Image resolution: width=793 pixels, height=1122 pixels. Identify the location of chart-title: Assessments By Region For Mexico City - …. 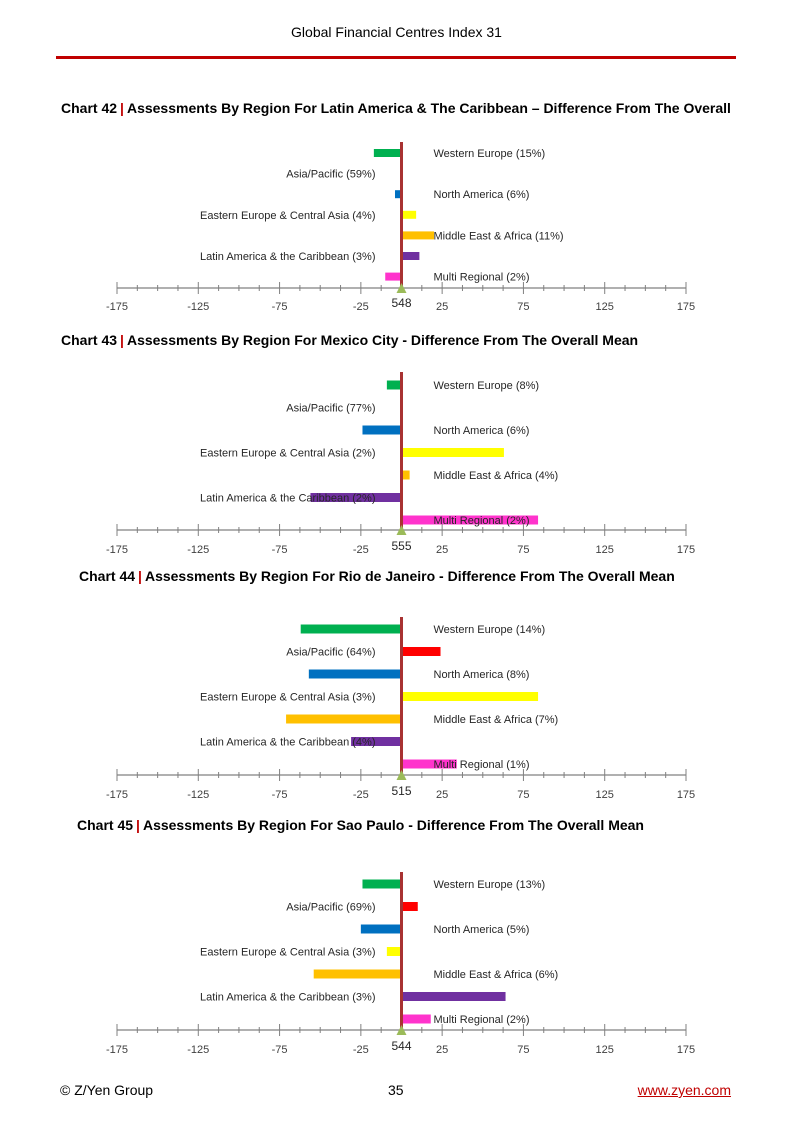
(382, 340).